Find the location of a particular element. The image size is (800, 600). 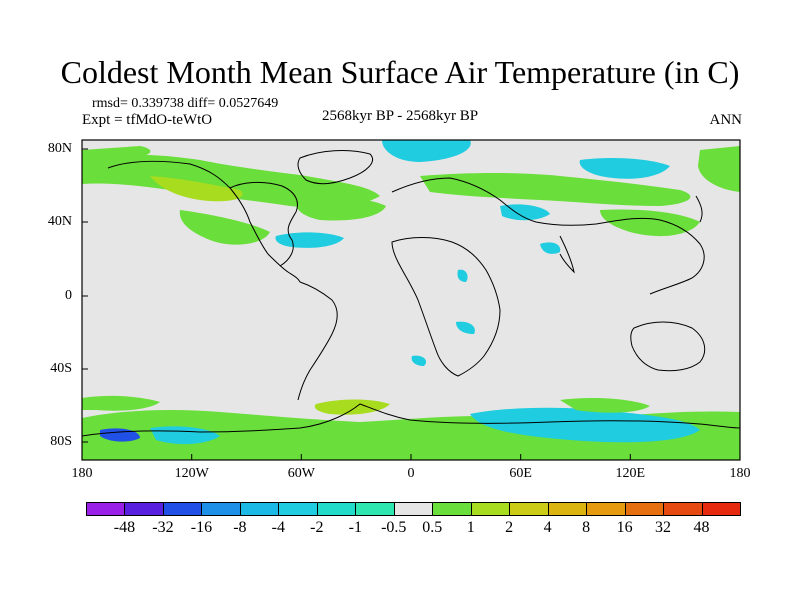

antarctica-coastline is located at coordinates (411, 420).